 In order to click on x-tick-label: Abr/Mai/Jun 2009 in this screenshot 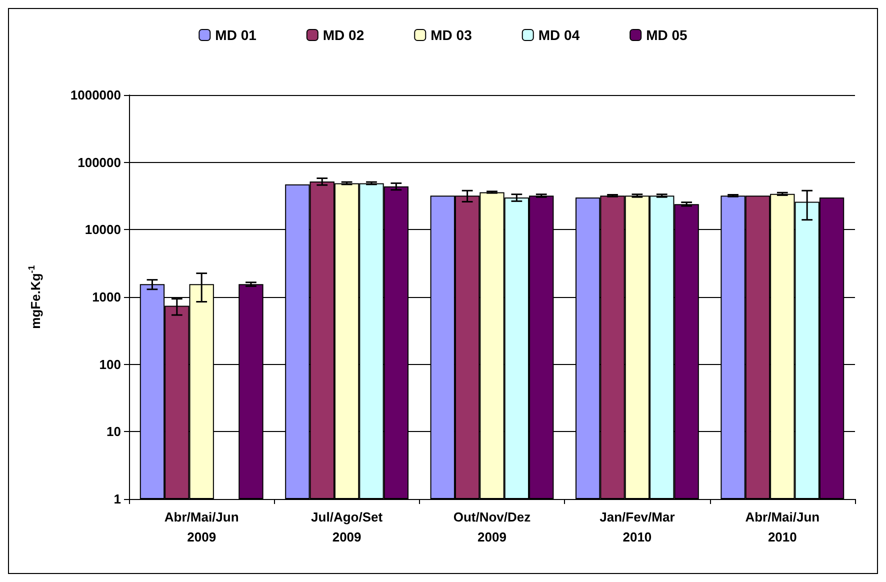, I will do `click(201, 527)`.